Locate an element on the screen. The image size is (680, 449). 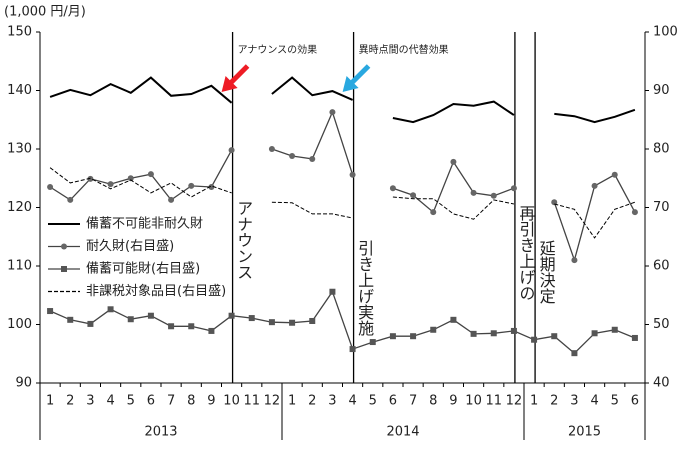
callout-label: アナウンスの効果 is located at coordinates (278, 49).